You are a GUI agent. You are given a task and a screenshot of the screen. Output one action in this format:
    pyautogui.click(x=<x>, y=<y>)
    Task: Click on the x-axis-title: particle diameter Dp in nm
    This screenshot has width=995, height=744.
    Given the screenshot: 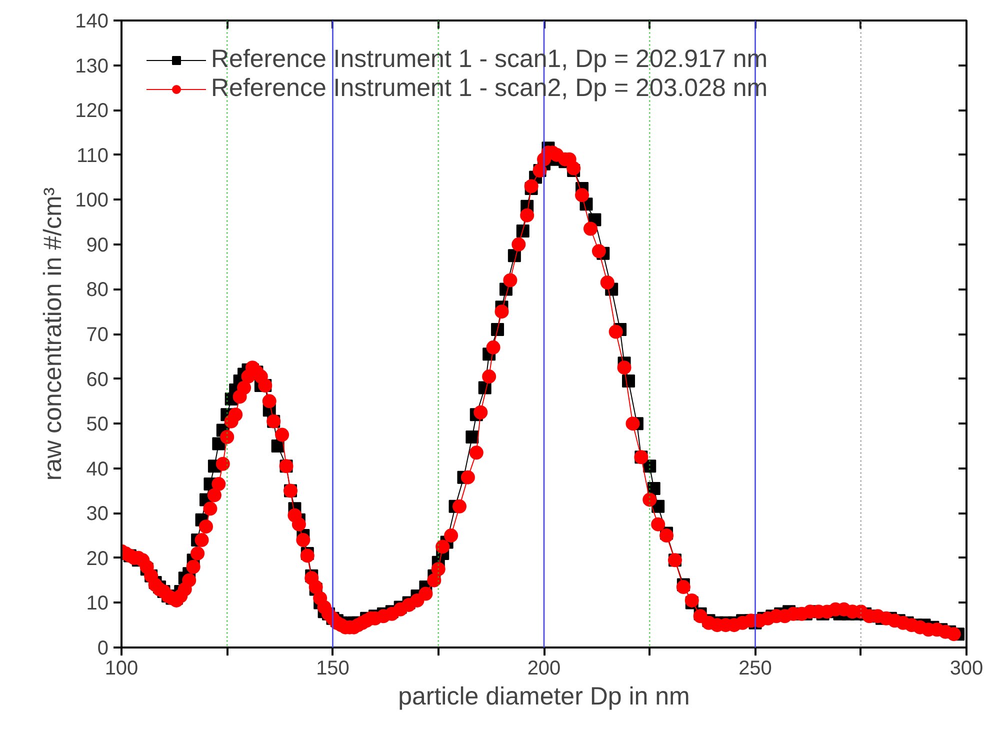 What is the action you would take?
    pyautogui.click(x=544, y=696)
    